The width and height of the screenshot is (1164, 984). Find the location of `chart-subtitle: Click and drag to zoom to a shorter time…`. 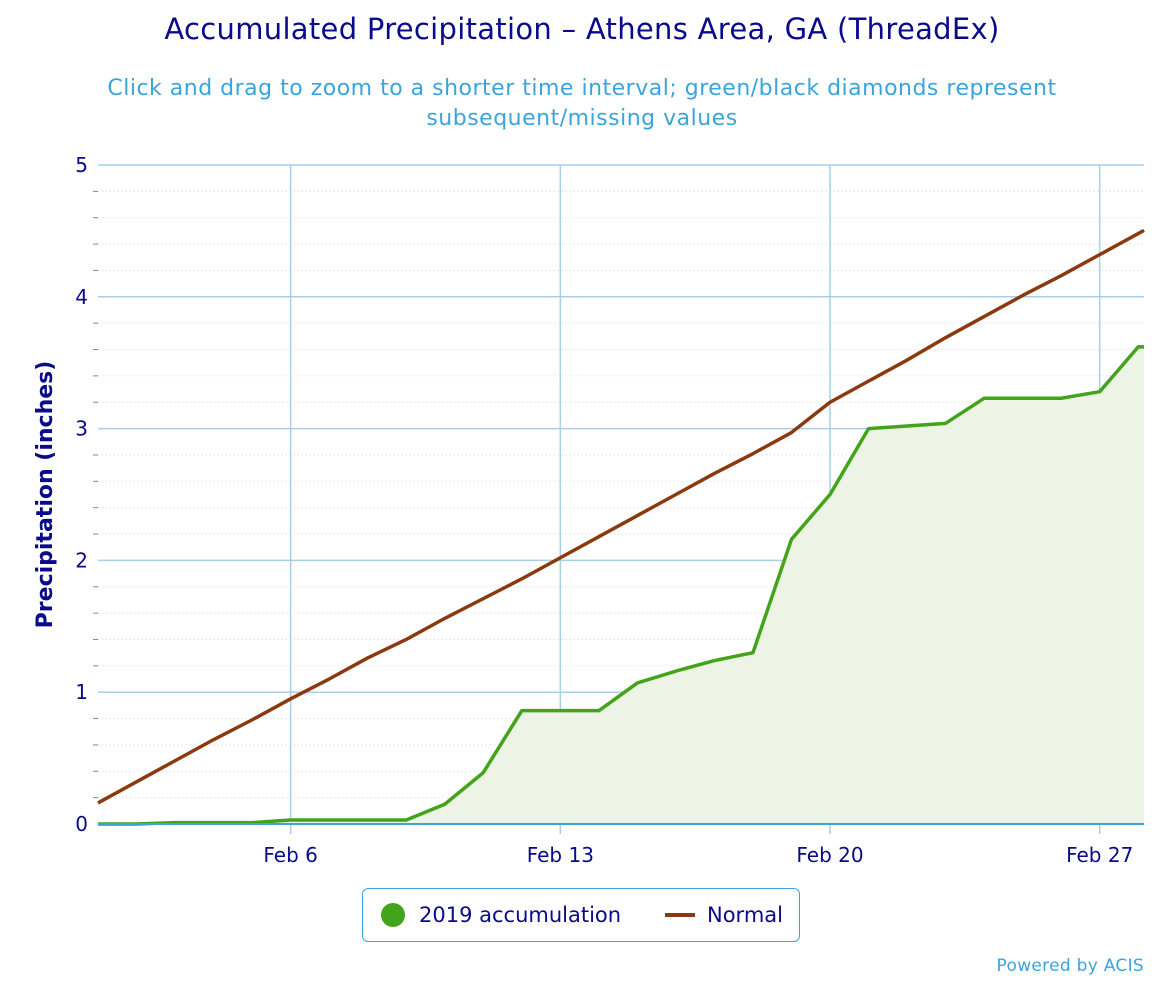

chart-subtitle: Click and drag to zoom to a shorter time… is located at coordinates (582, 103).